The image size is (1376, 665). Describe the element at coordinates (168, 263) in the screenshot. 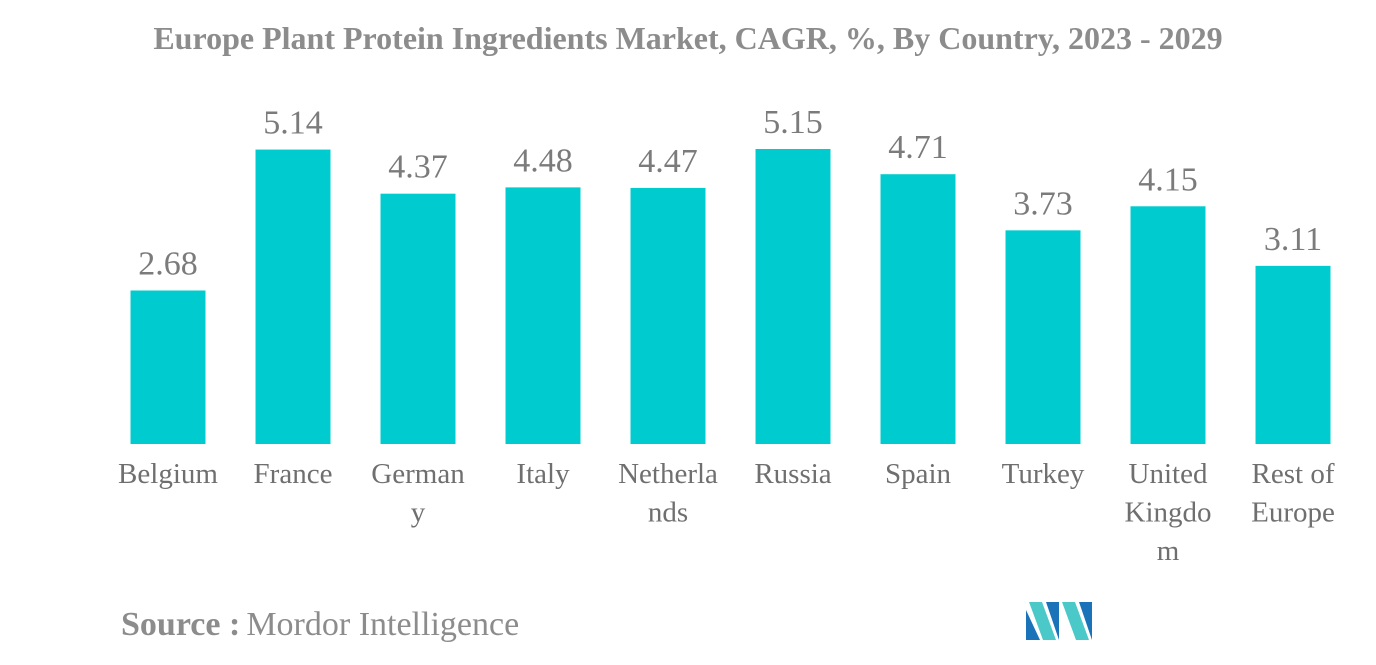

I see `data-label: 2.68` at that location.